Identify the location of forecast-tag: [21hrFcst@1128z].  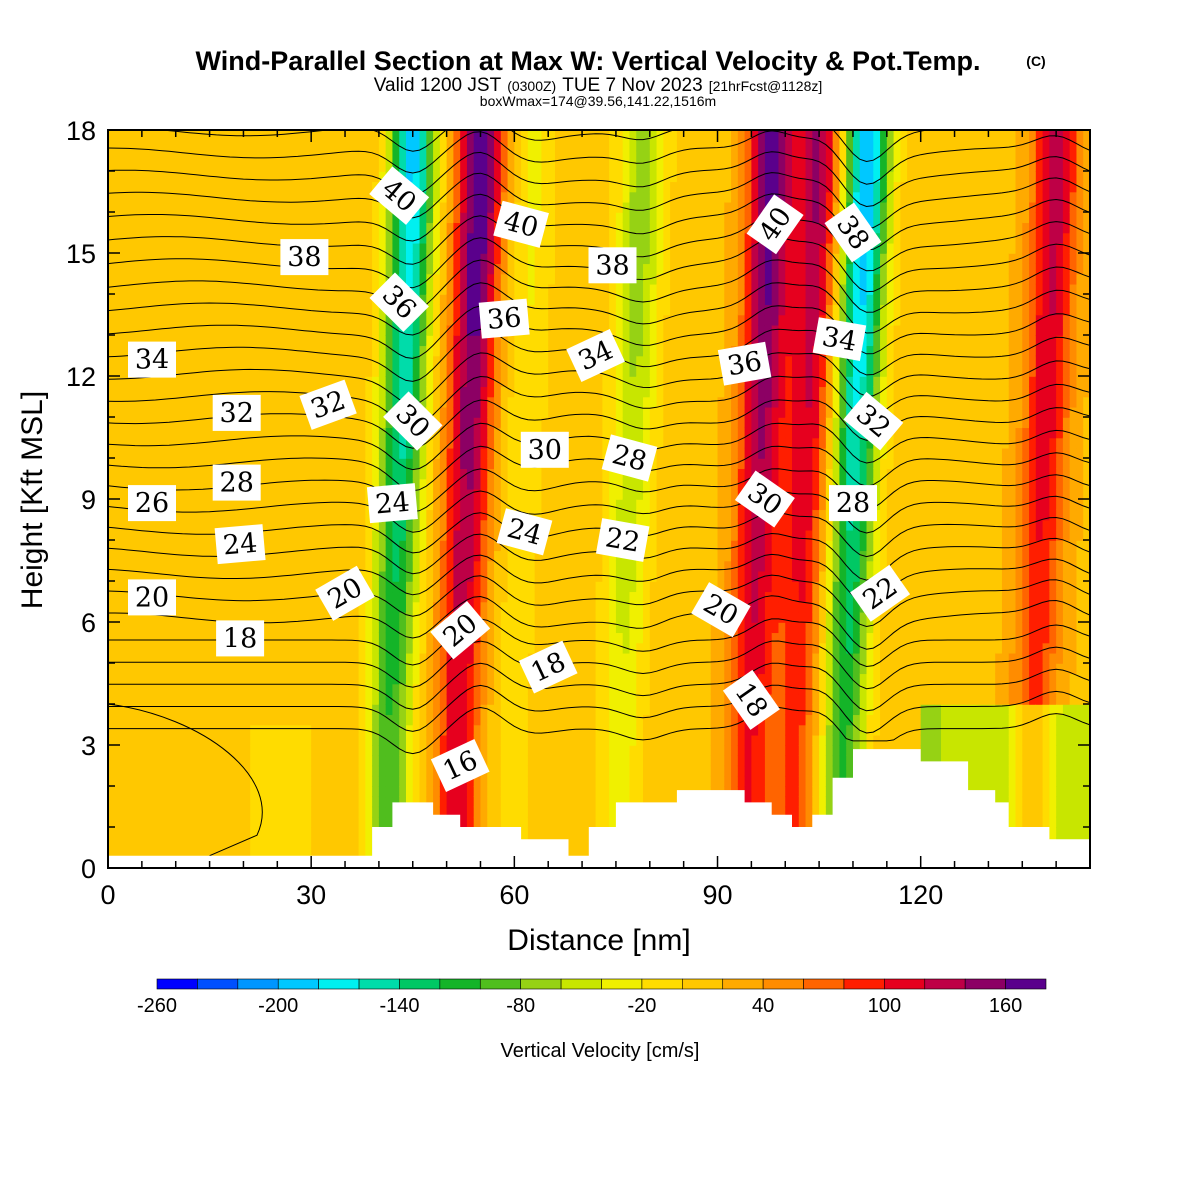
(766, 86).